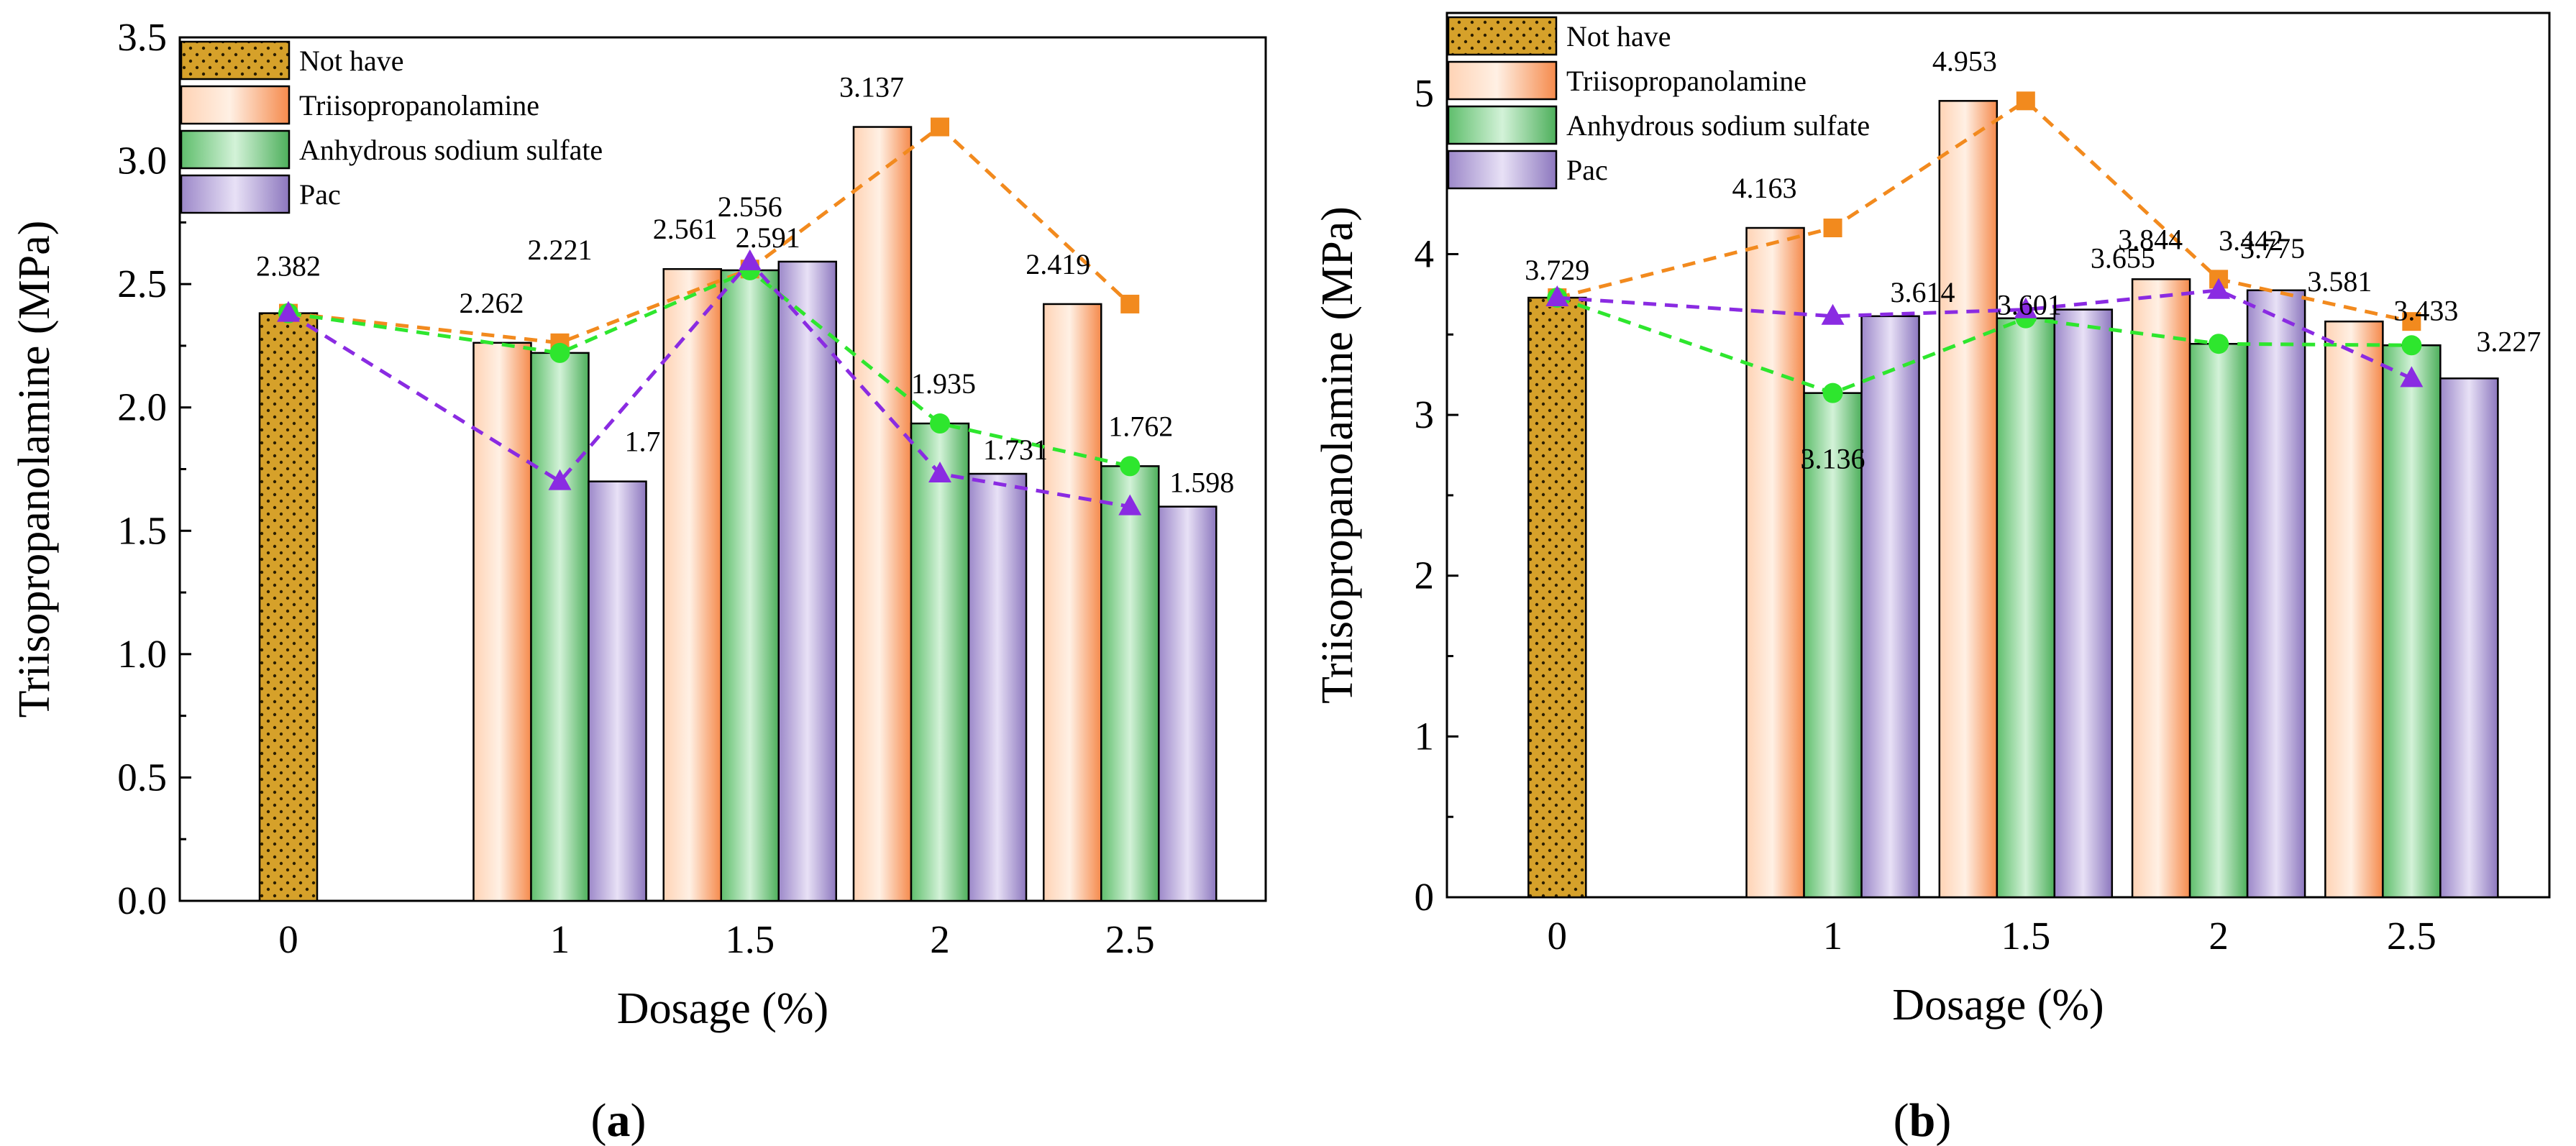  Describe the element at coordinates (940, 939) in the screenshot. I see `x-tick-label: 2` at that location.